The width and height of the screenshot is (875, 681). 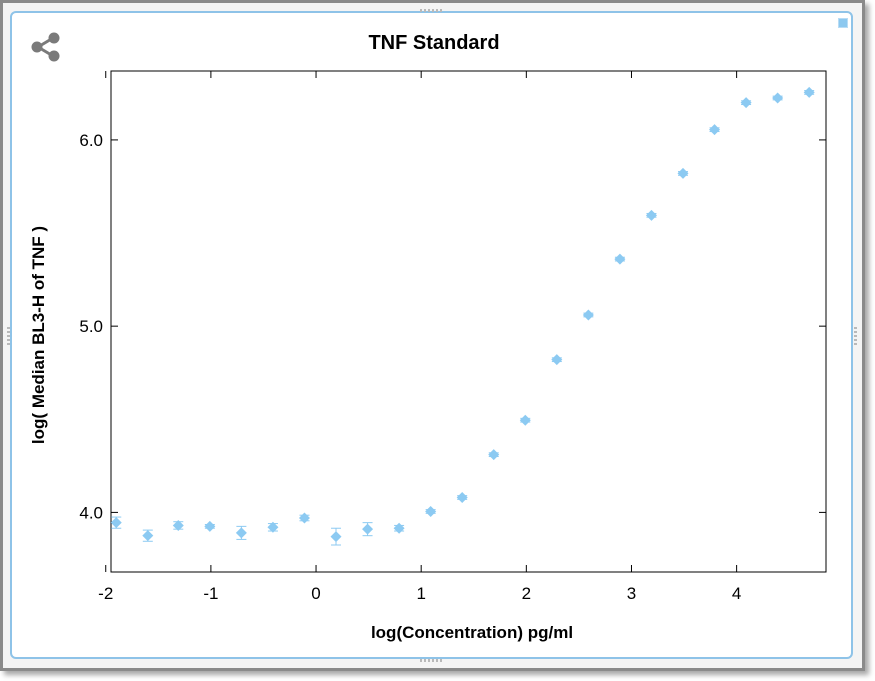 What do you see at coordinates (91, 512) in the screenshot?
I see `y-tick-label: 4.0` at bounding box center [91, 512].